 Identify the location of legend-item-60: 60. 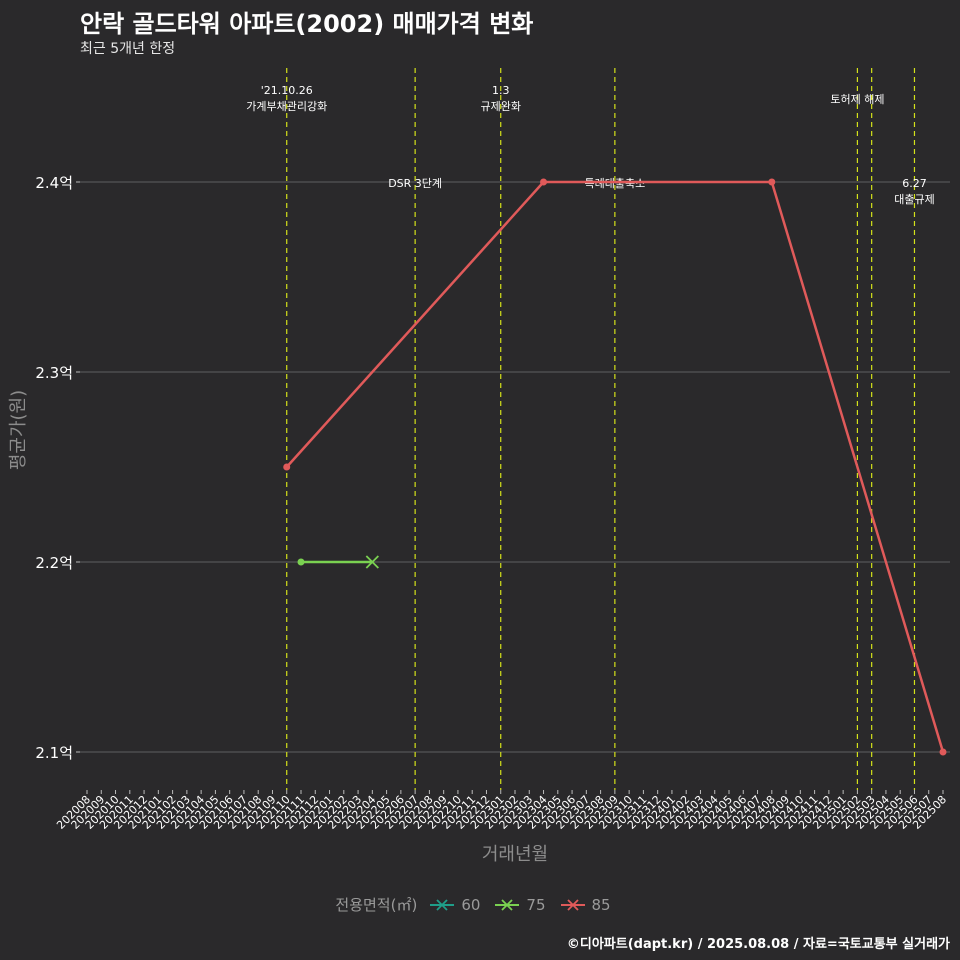
(454, 905).